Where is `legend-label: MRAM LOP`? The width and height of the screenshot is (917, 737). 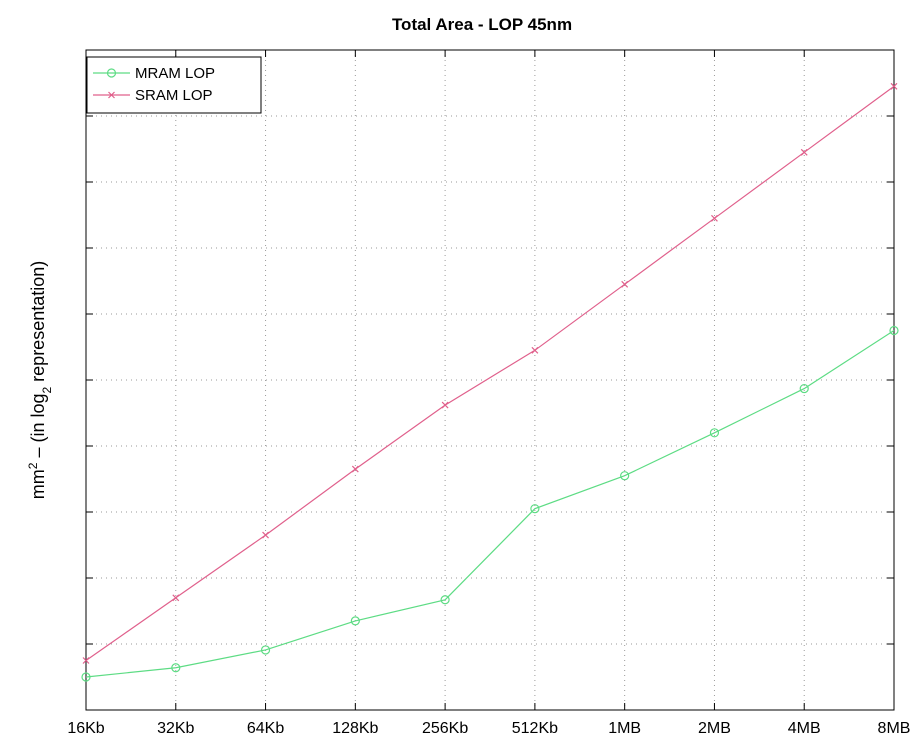 legend-label: MRAM LOP is located at coordinates (175, 73).